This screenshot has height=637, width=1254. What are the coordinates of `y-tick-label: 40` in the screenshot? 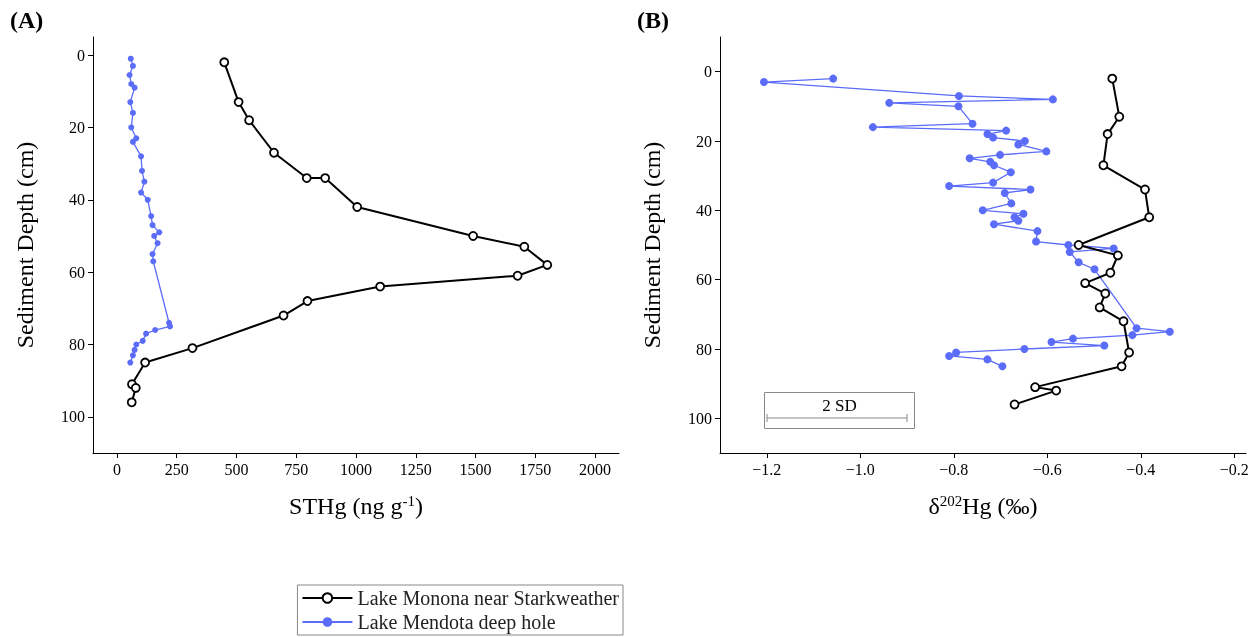 It's located at (77, 200).